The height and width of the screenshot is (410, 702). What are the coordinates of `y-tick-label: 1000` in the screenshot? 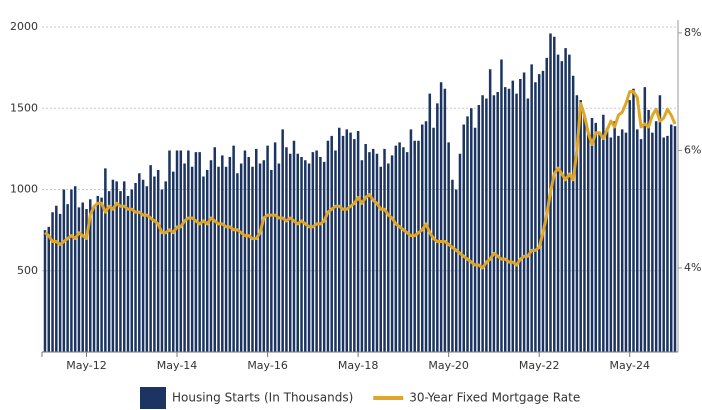 It's located at (24, 189).